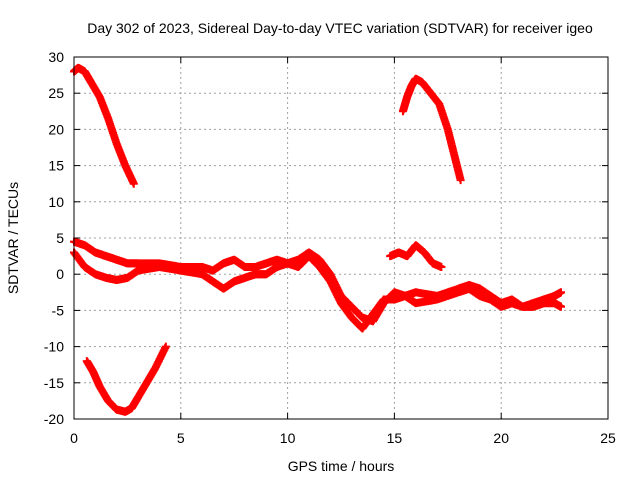 Image resolution: width=640 pixels, height=480 pixels. What do you see at coordinates (54, 347) in the screenshot?
I see `y-tick-label: -10` at bounding box center [54, 347].